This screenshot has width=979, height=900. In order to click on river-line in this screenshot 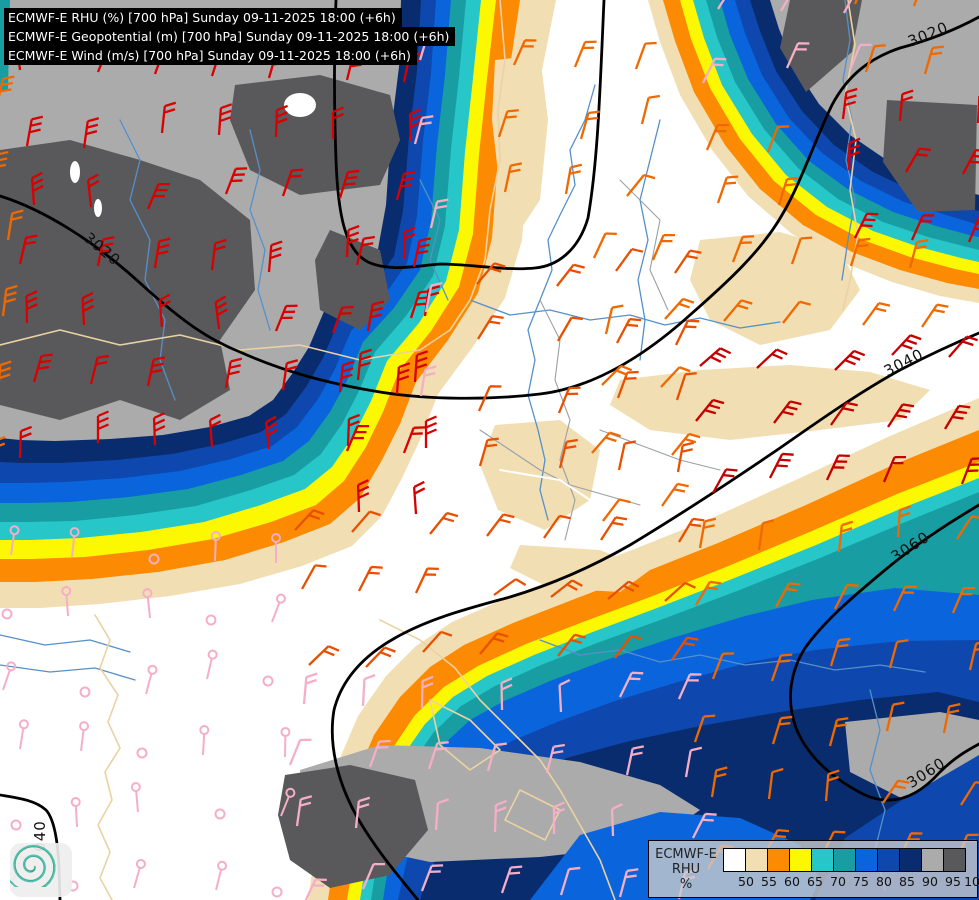, I will do `click(649, 240)`.